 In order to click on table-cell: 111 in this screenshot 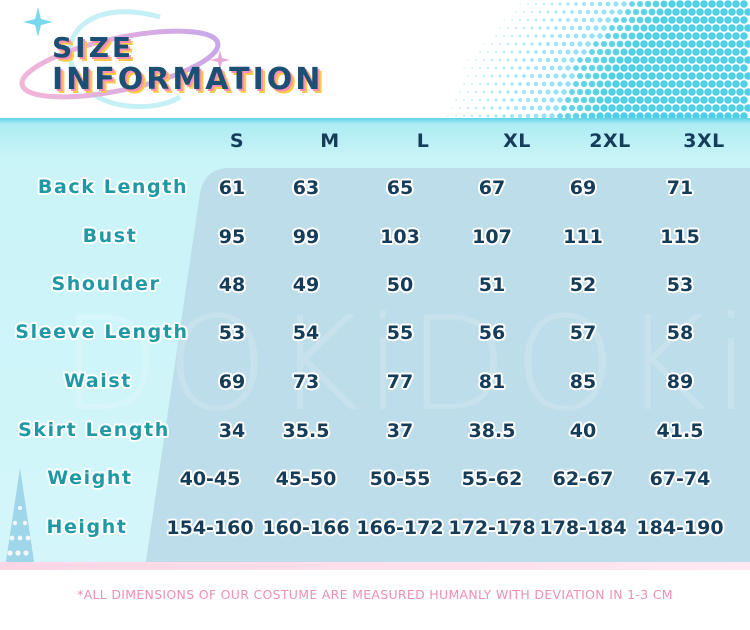, I will do `click(583, 237)`.